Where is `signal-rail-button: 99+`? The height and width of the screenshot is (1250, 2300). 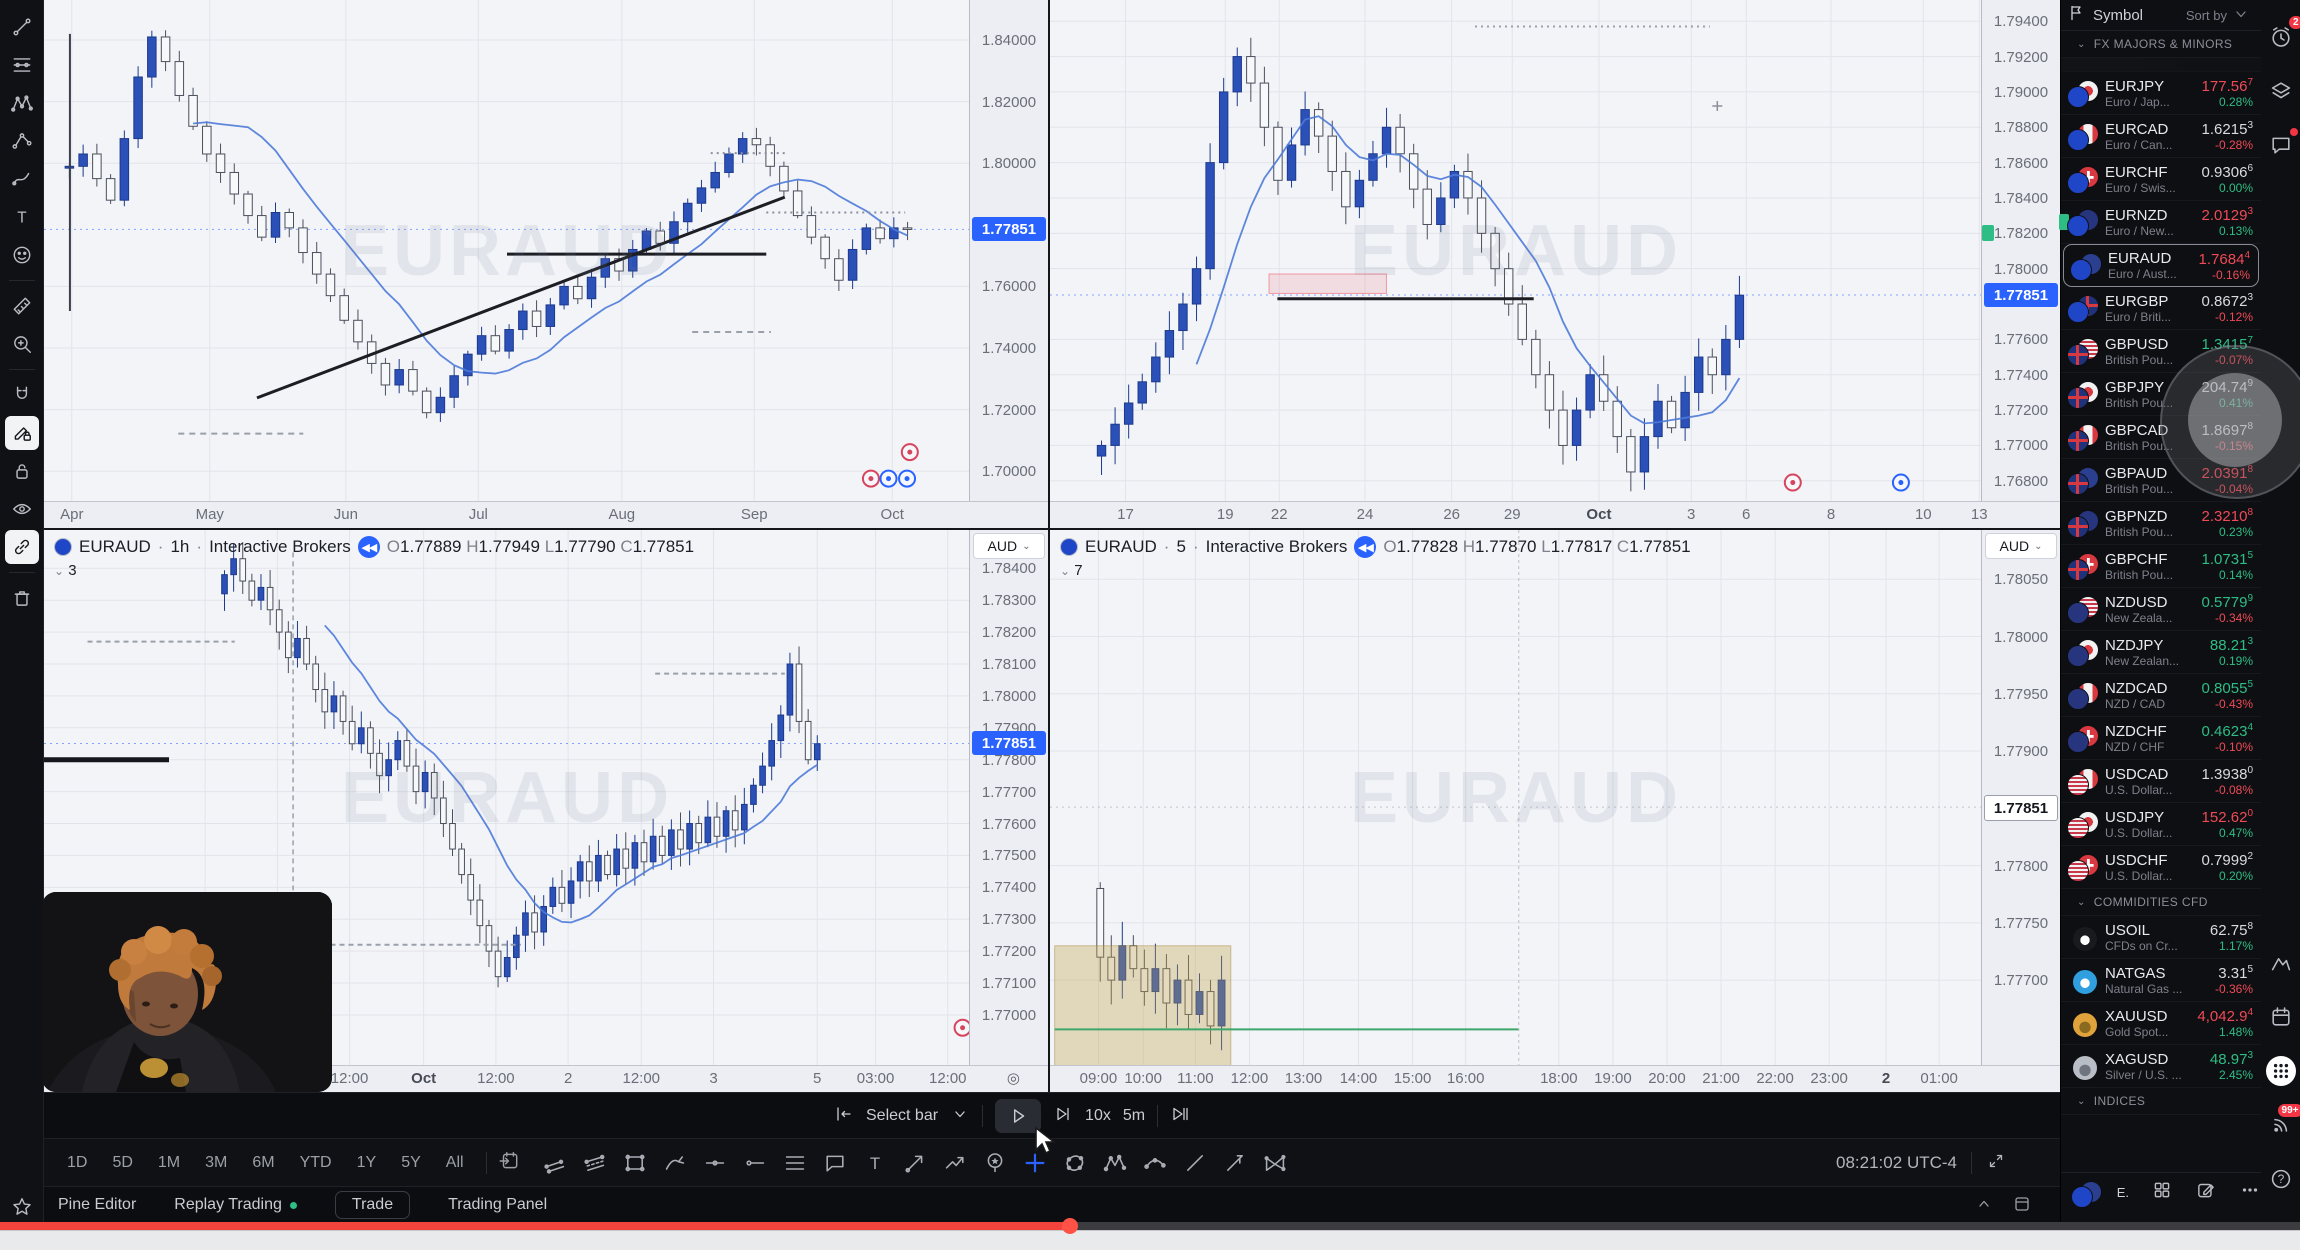 signal-rail-button: 99+ is located at coordinates (2283, 1122).